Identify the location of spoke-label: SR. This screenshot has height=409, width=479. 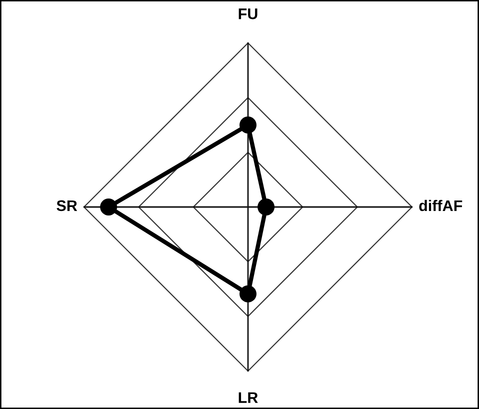
(67, 206).